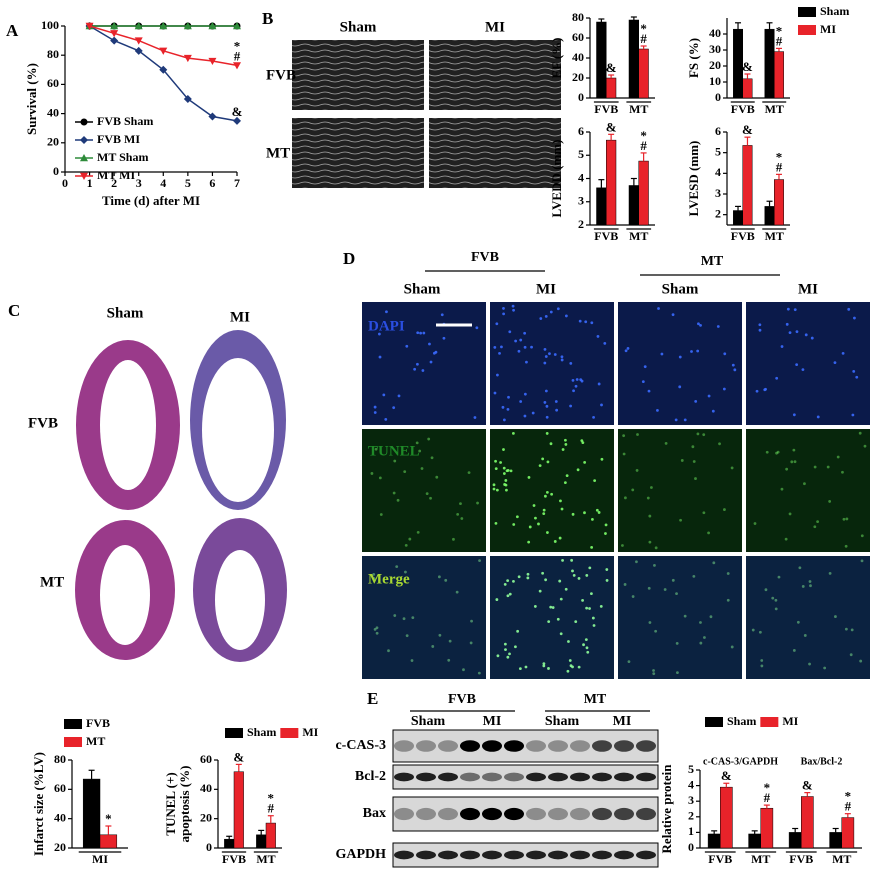  I want to click on heart-lumen, so click(128, 425).